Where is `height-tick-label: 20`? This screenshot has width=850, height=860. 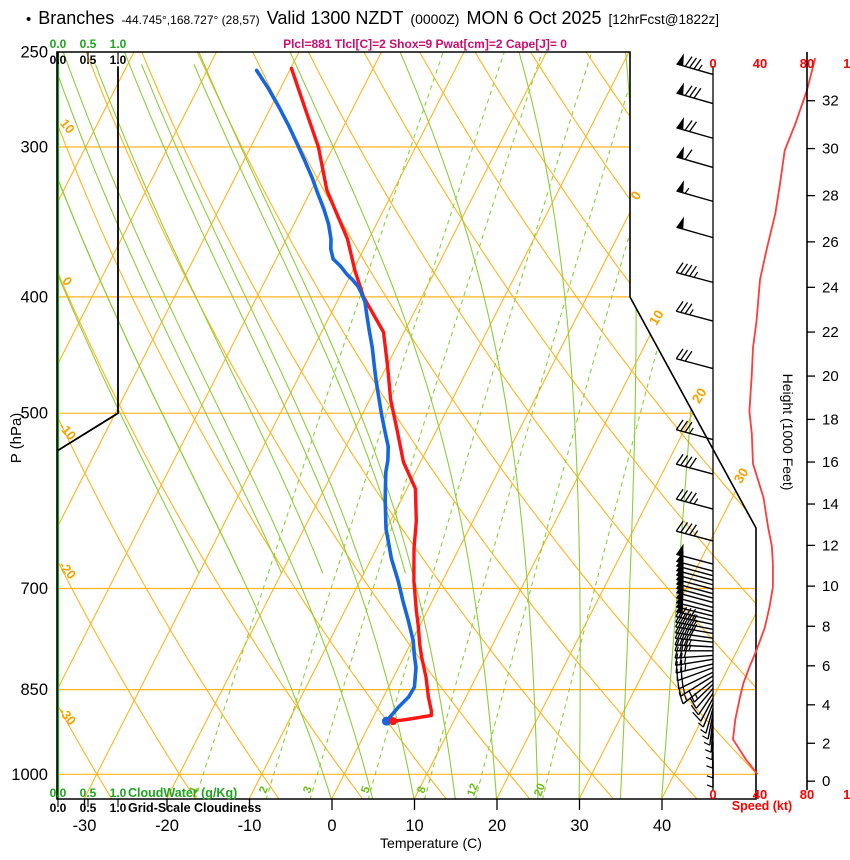 height-tick-label: 20 is located at coordinates (830, 376).